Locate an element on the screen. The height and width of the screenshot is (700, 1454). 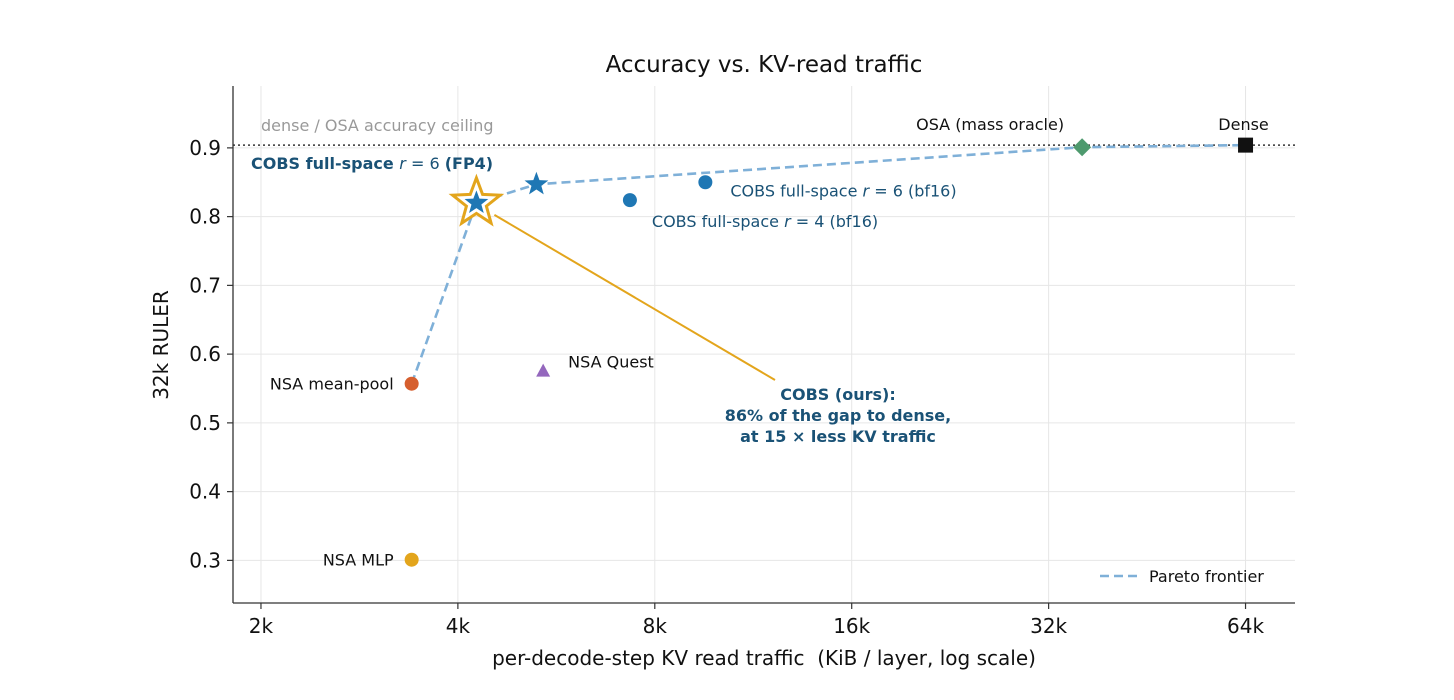
annotation-arrow-line is located at coordinates (634, 297).